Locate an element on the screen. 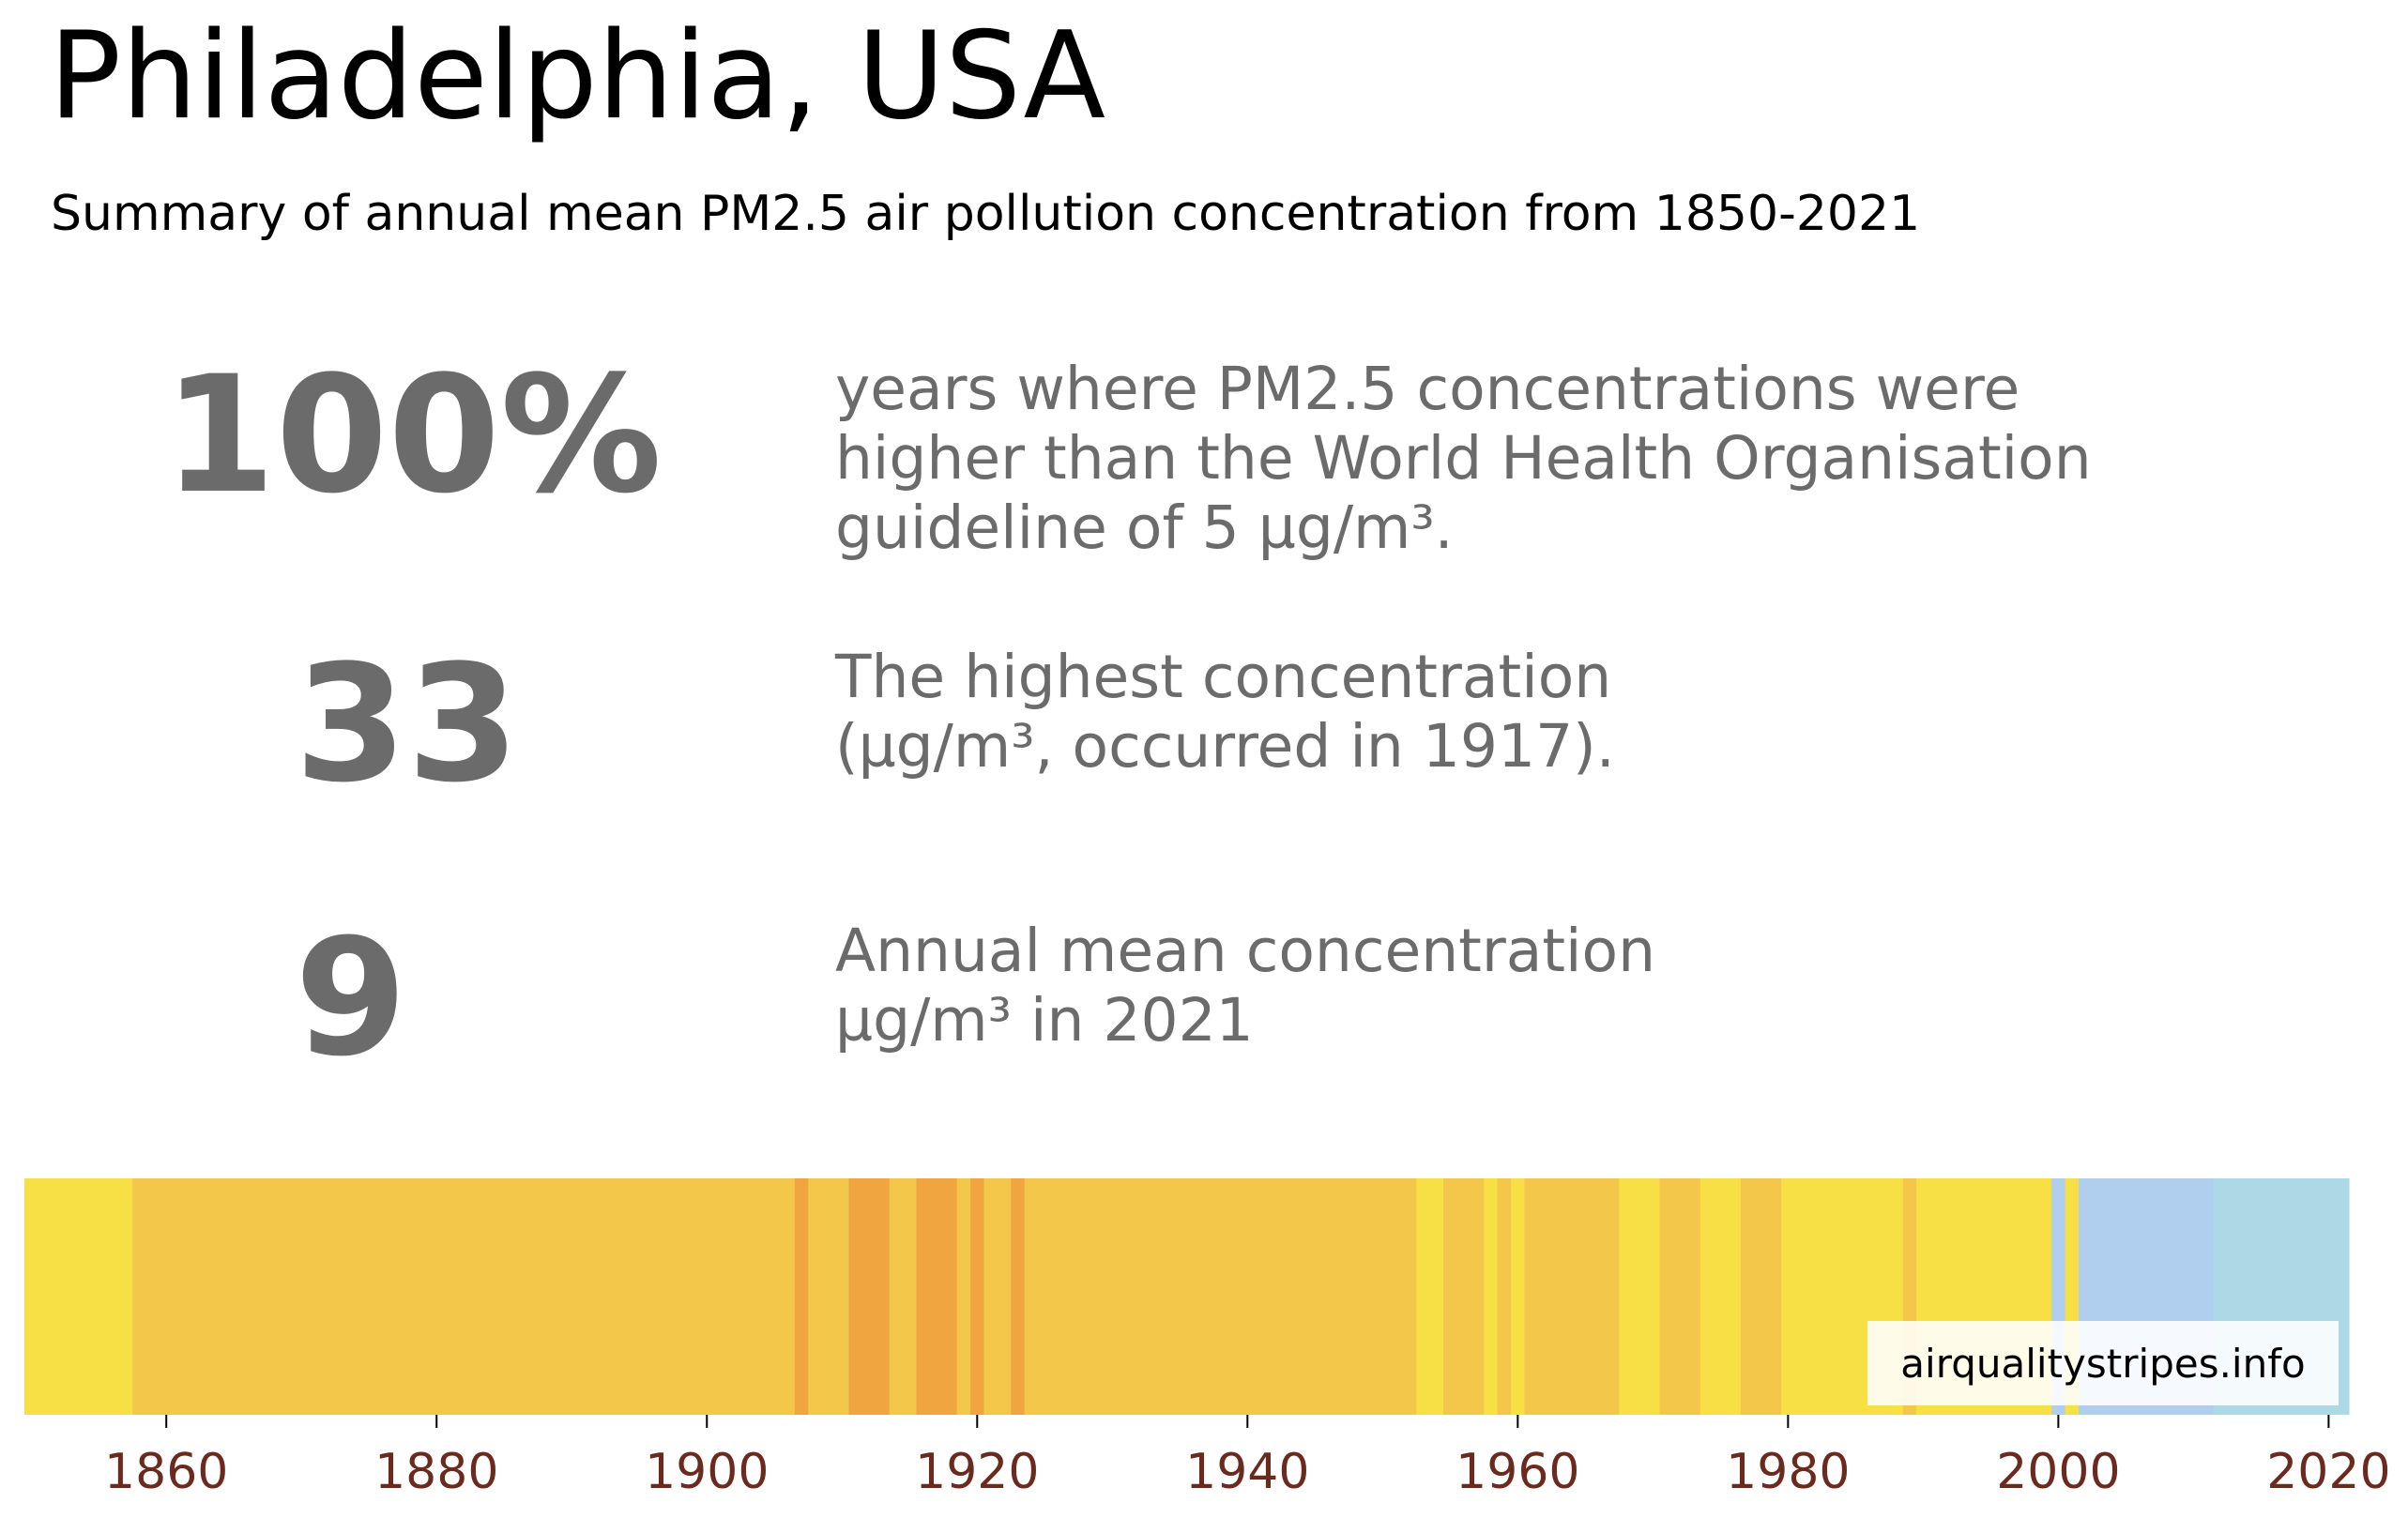  x-tick-label: 1900 is located at coordinates (707, 1472).